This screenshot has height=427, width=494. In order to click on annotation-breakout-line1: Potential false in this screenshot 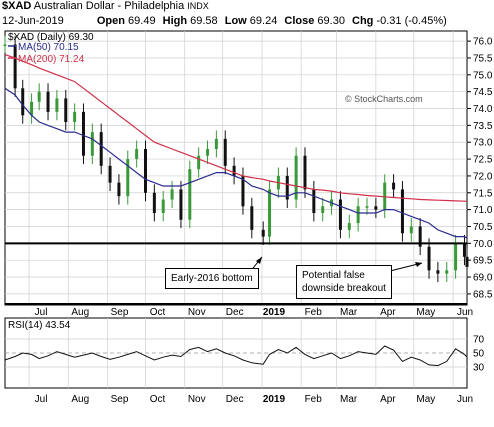, I will do `click(333, 275)`.